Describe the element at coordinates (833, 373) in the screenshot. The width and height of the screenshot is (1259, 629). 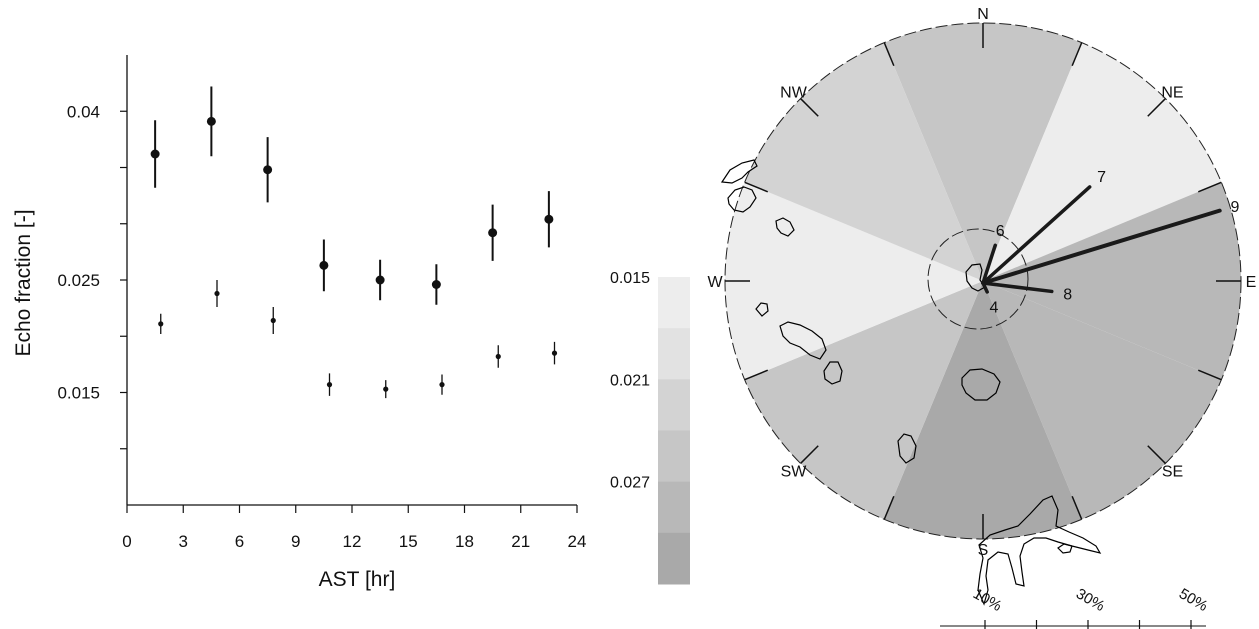
I see `island-west-oval` at that location.